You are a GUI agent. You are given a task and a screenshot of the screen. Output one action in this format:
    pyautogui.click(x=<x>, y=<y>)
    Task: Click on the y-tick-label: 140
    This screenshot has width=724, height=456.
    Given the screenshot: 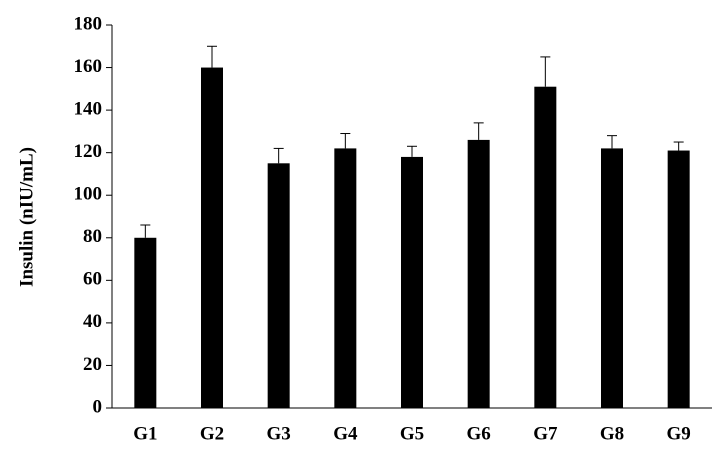 What is the action you would take?
    pyautogui.click(x=88, y=108)
    